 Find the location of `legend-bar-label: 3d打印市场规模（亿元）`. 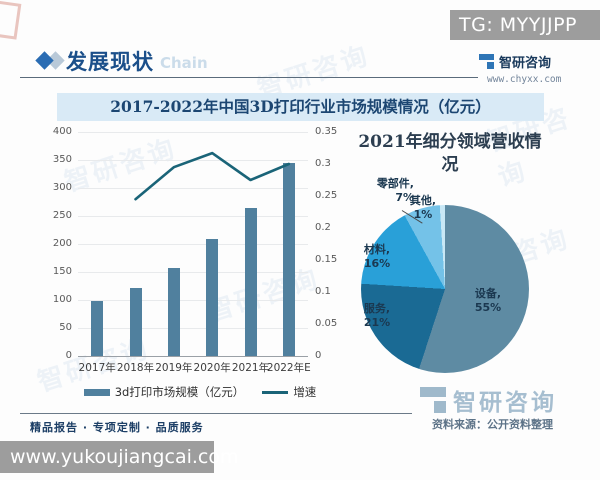

legend-bar-label: 3d打印市场规模（亿元） is located at coordinates (179, 392).